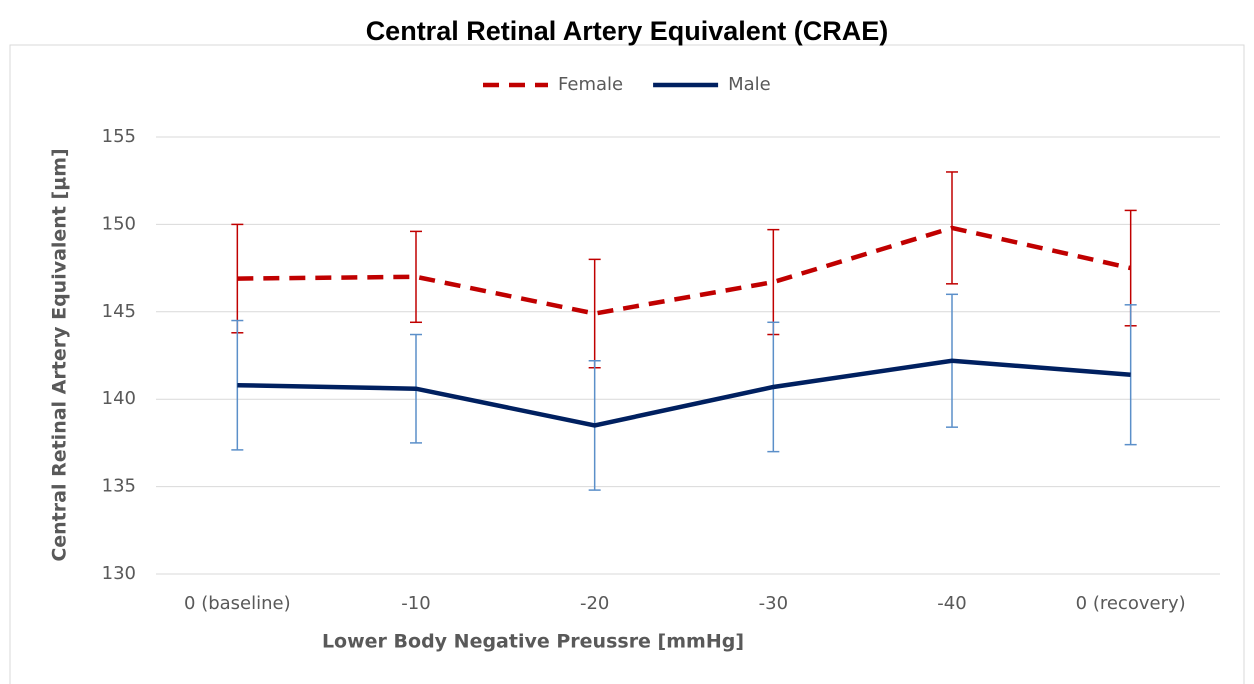 The width and height of the screenshot is (1254, 684). What do you see at coordinates (119, 223) in the screenshot?
I see `y-tick-label: 150` at bounding box center [119, 223].